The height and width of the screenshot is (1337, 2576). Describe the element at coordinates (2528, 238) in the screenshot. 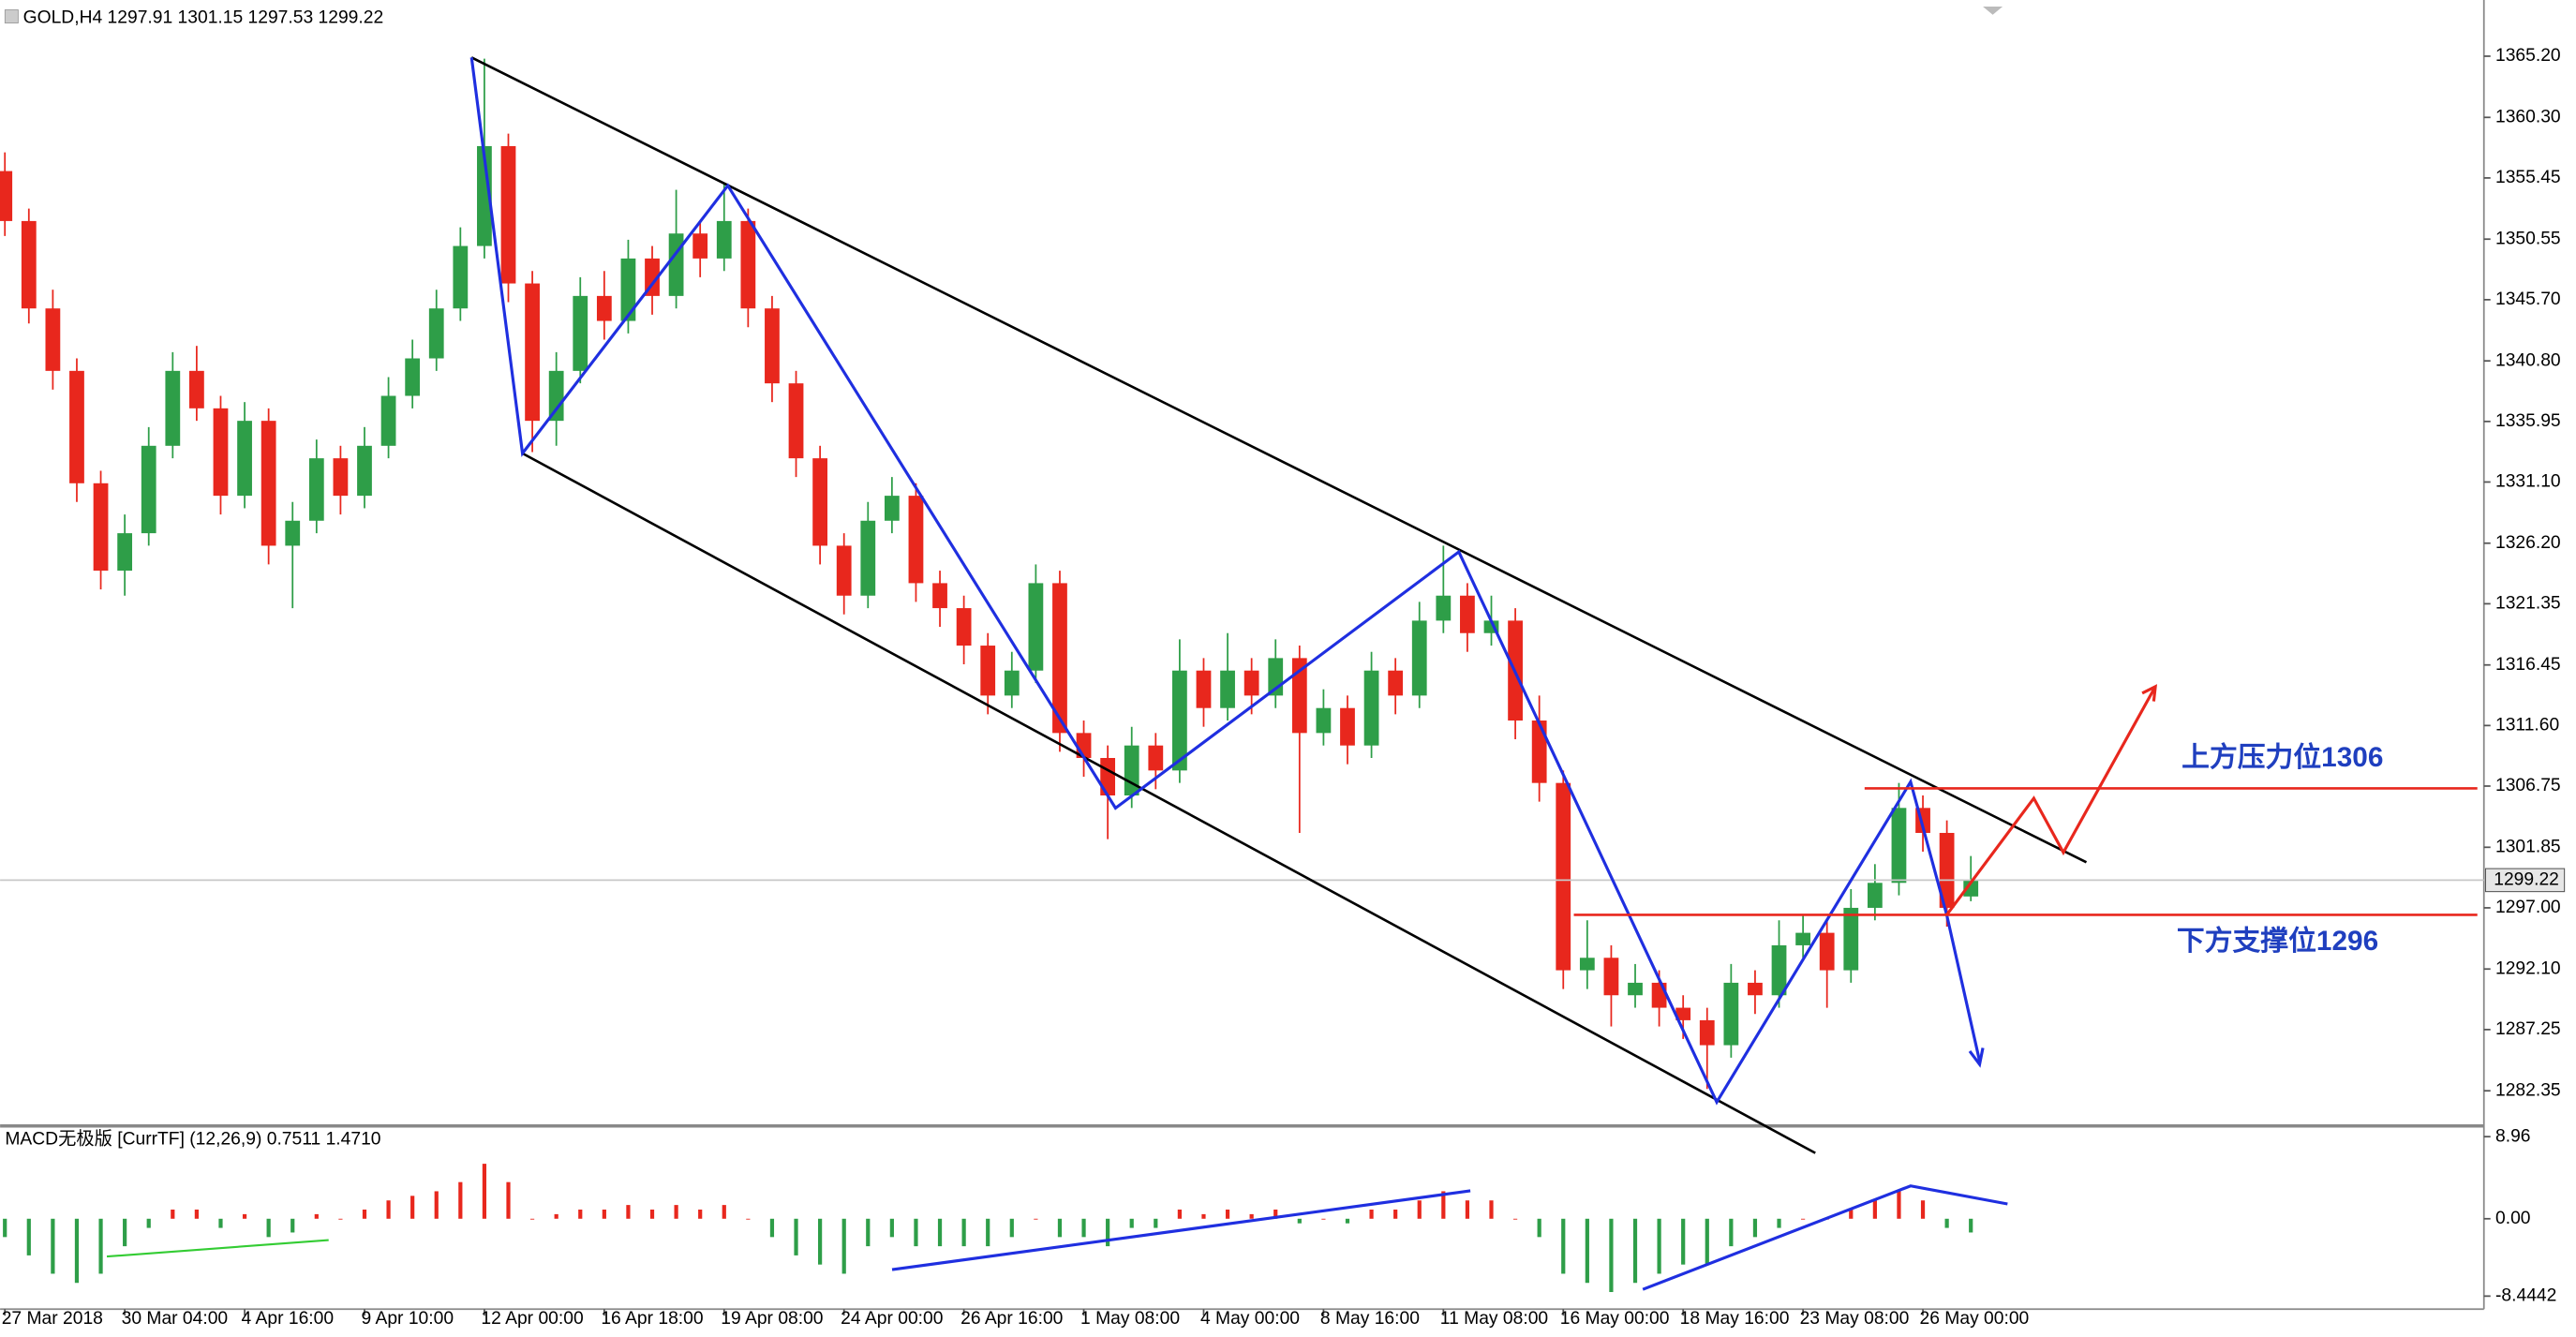

I see `y-tick-label: 1350.55` at that location.